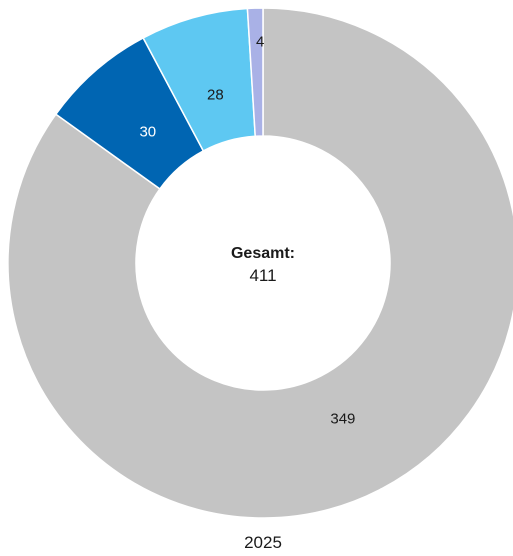 The width and height of the screenshot is (513, 556). Describe the element at coordinates (342, 419) in the screenshot. I see `slice-value-label-0: 349` at that location.